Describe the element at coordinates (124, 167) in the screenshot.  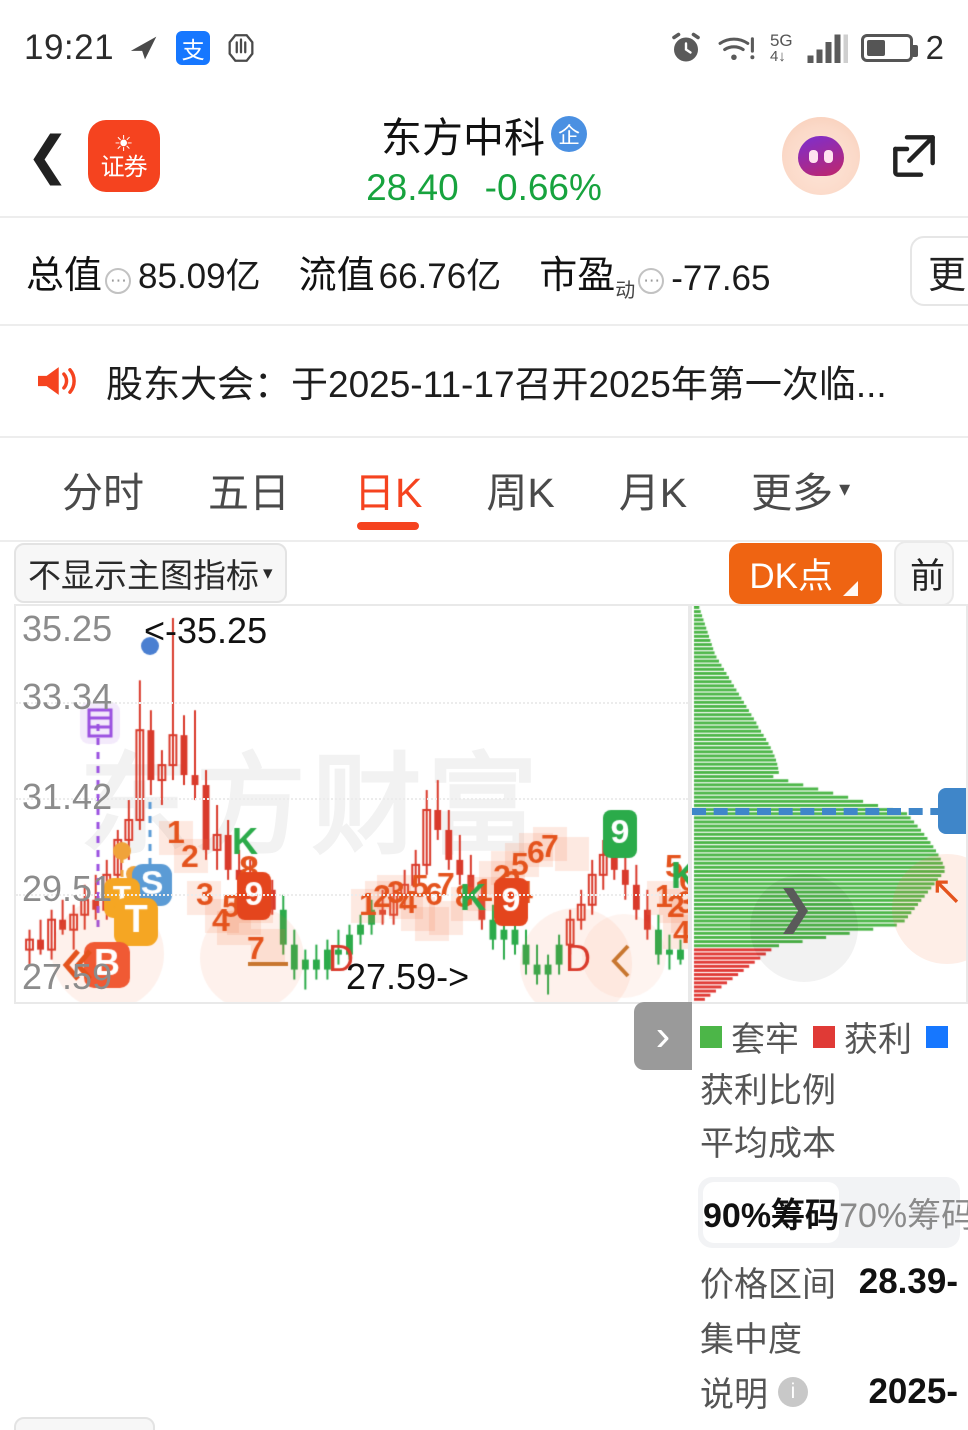
I see `brand-logo-label: 证券` at that location.